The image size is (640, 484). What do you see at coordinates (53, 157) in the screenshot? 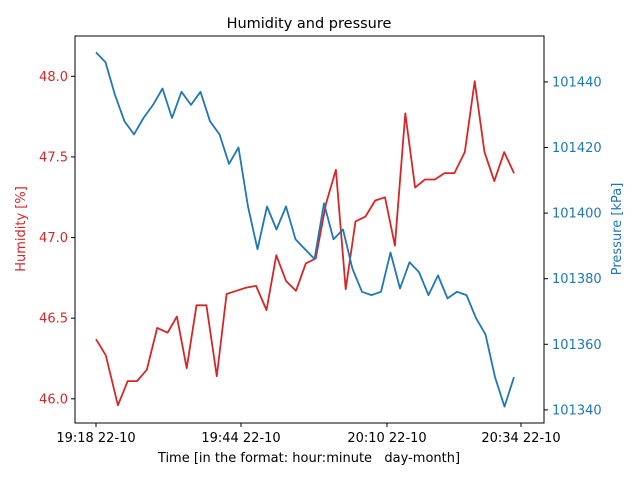
I see `left-tick-label-3: 47.5` at bounding box center [53, 157].